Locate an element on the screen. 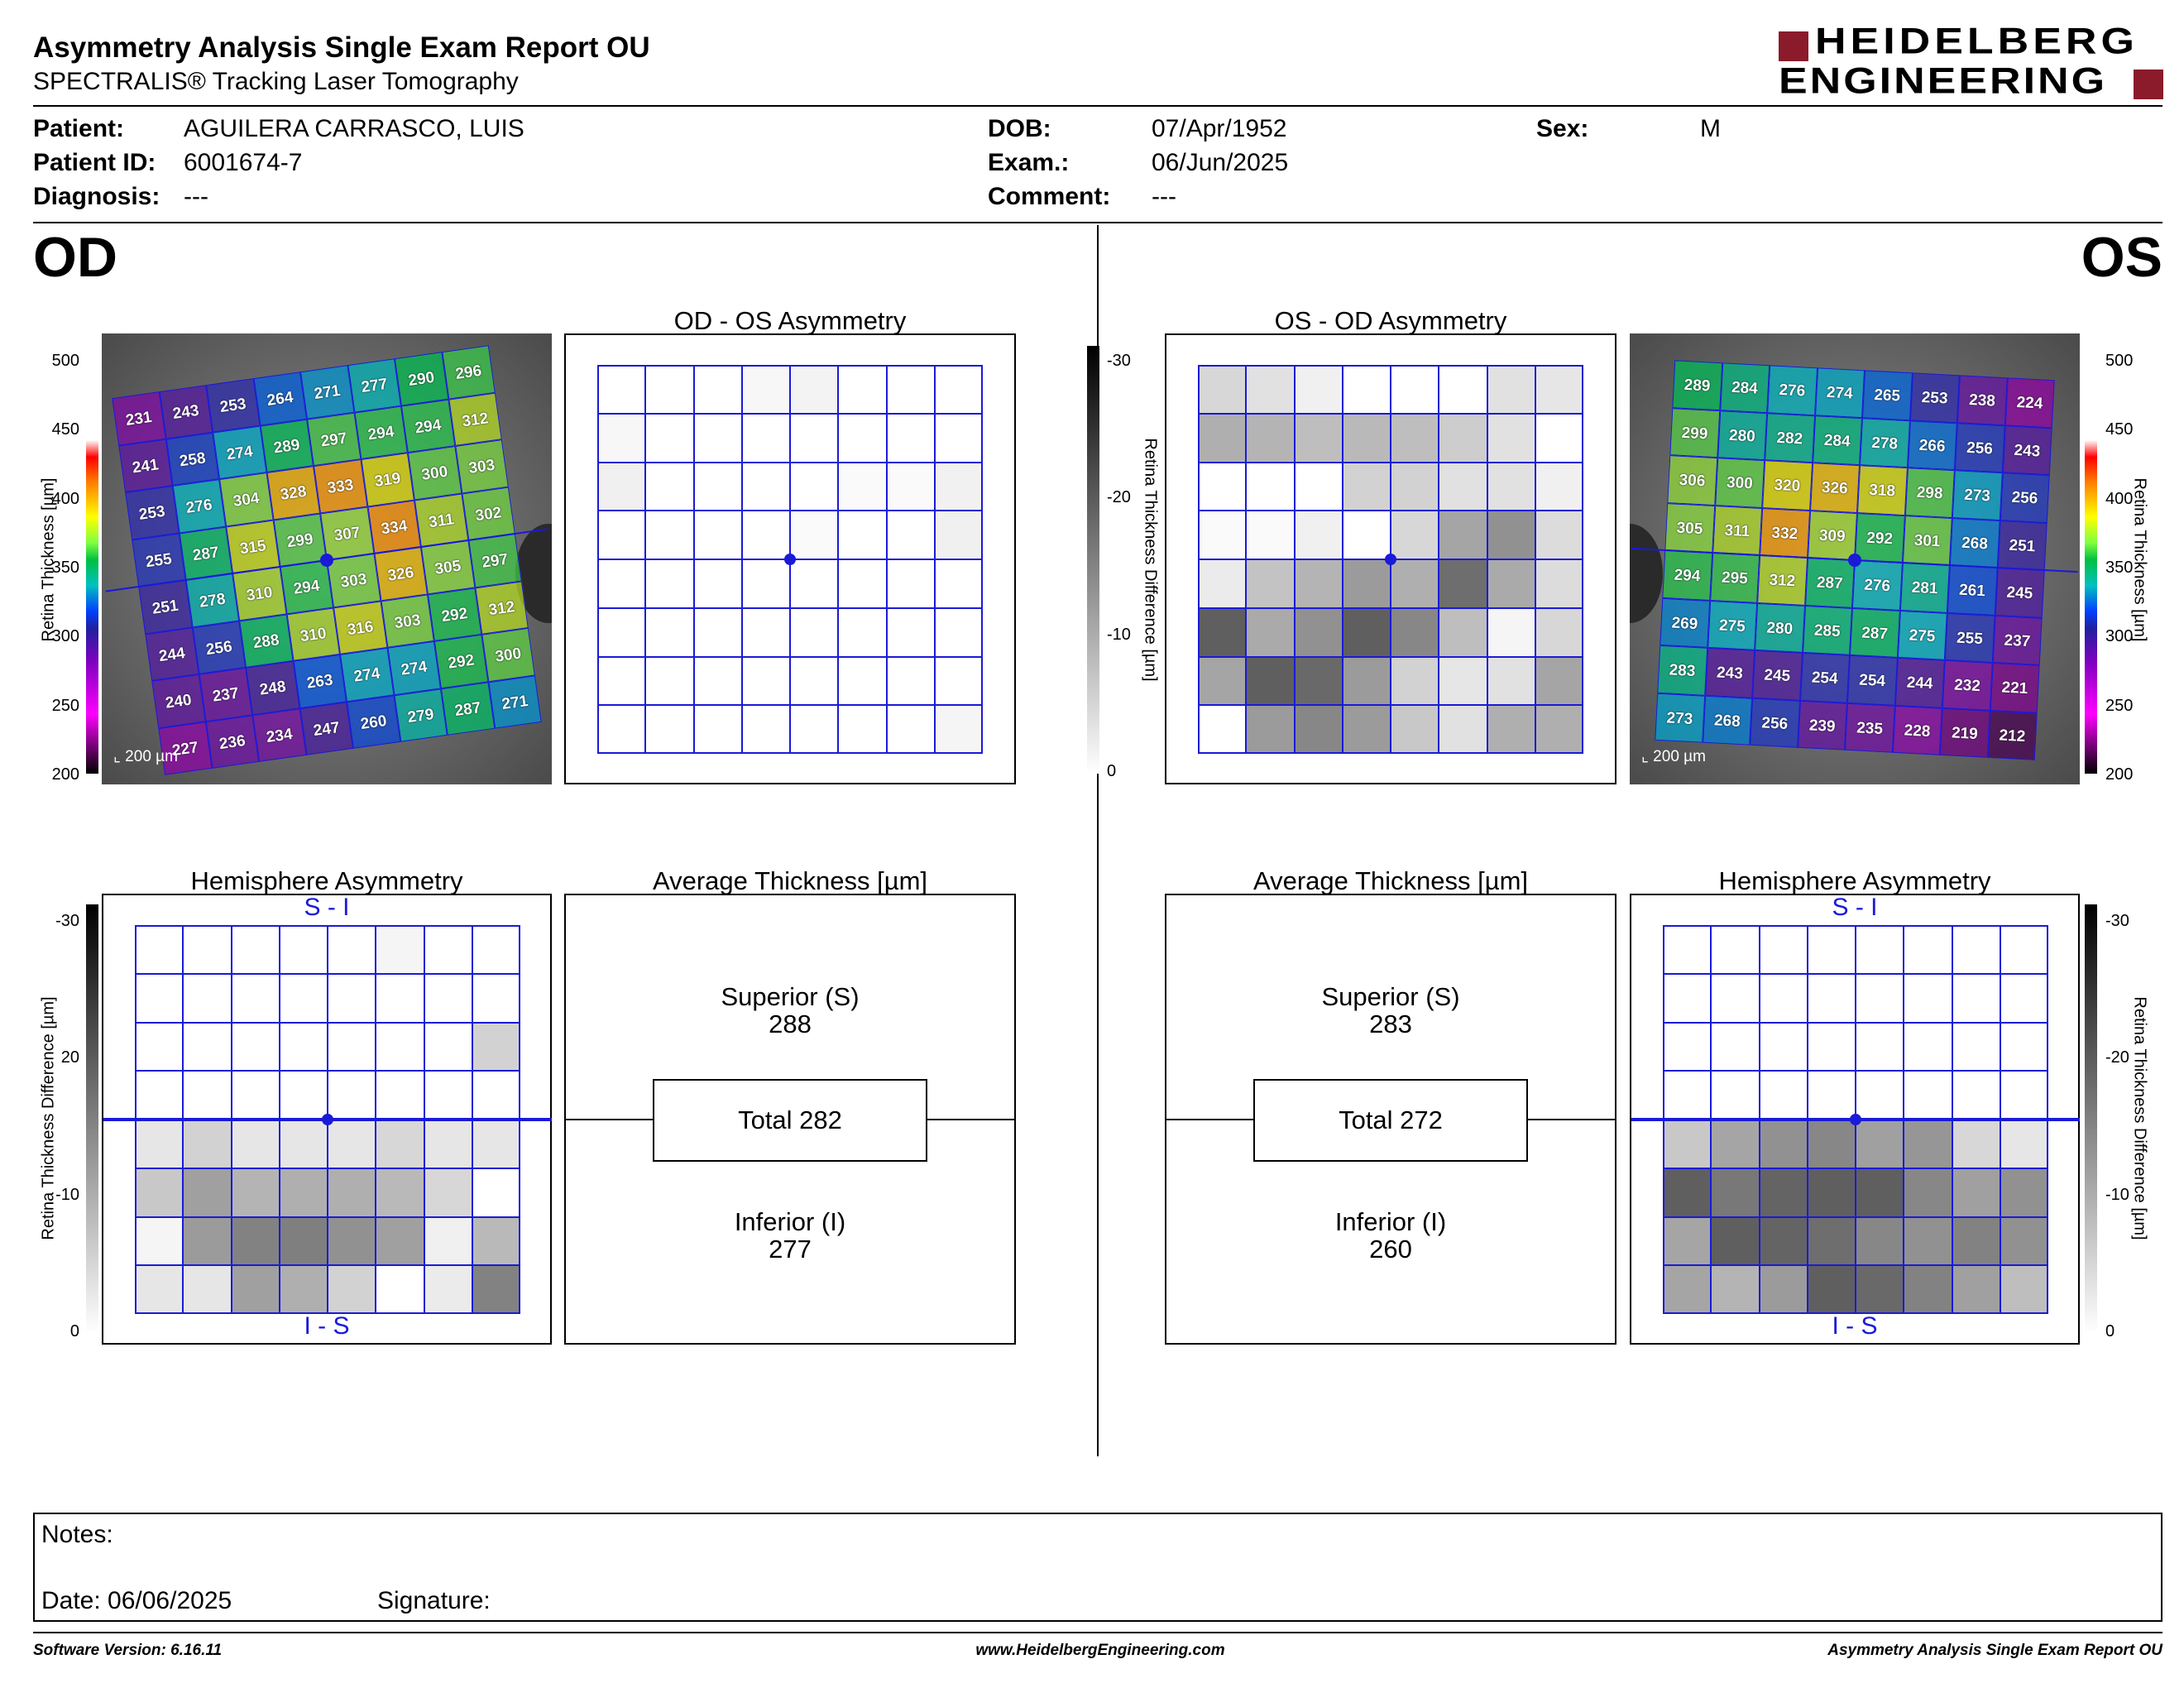 The image size is (2184, 1688). os-asymmetry-panel is located at coordinates (1390, 558).